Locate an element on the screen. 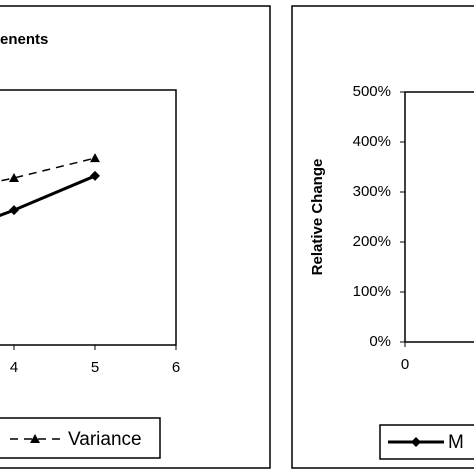 The image size is (474, 474). left-legend-box is located at coordinates (80, 438).